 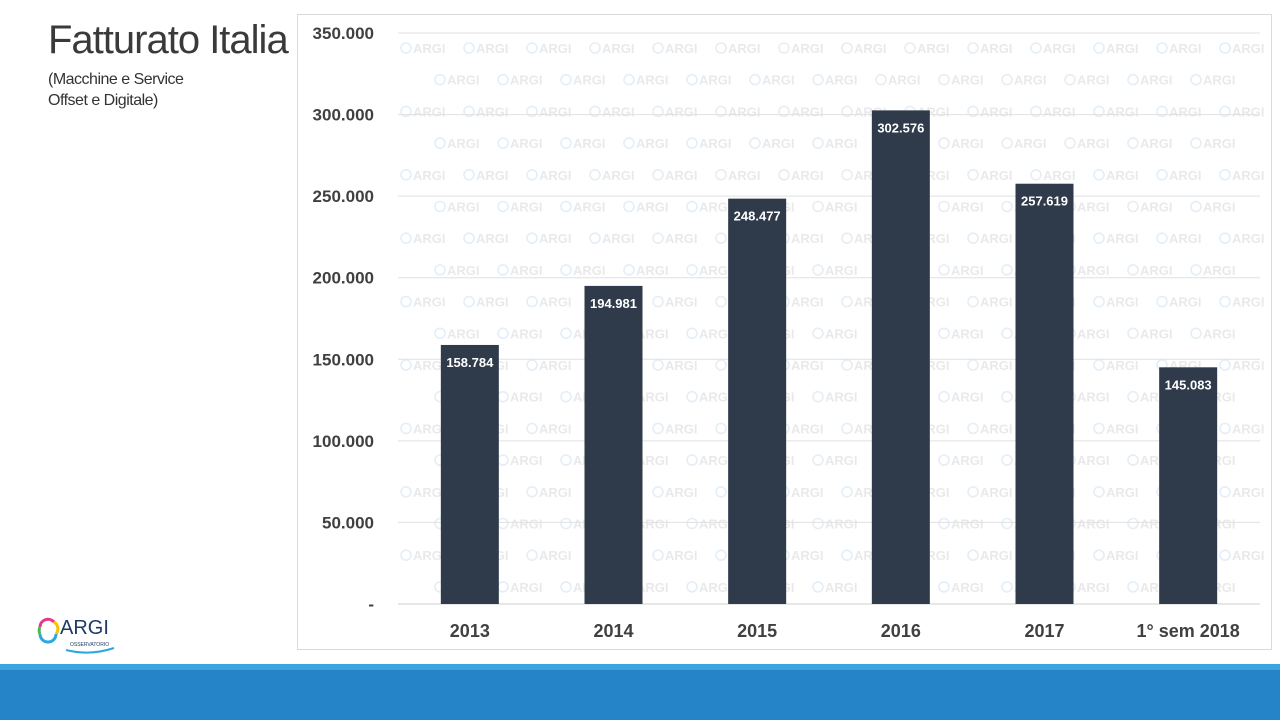 I want to click on bar-value-label: 248.477, so click(x=757, y=216).